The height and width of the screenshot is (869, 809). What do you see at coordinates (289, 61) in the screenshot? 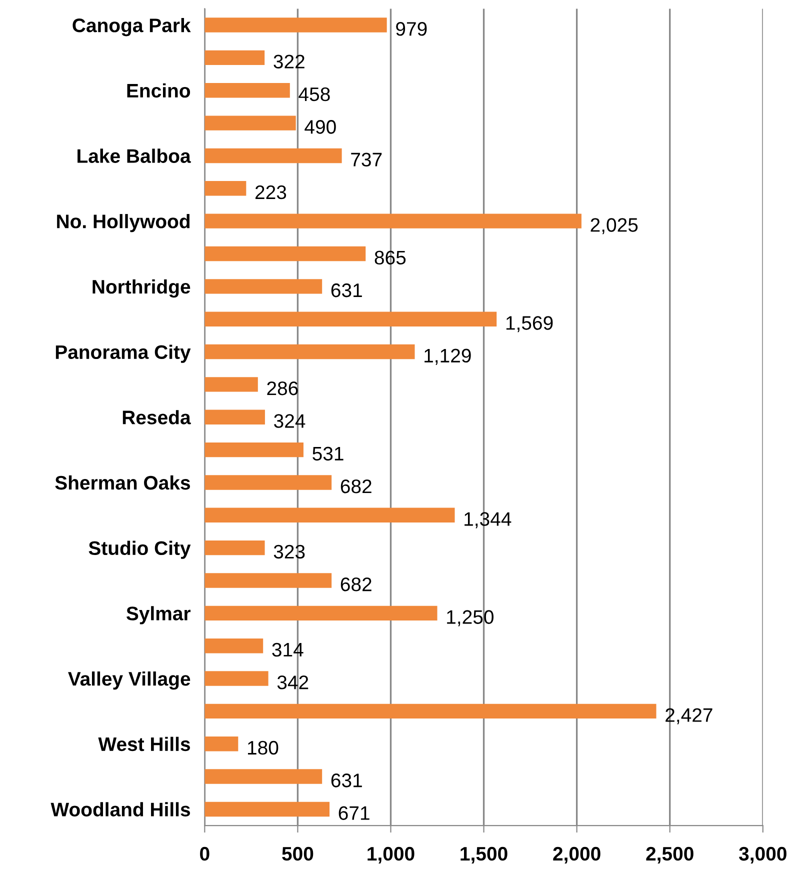
I see `data-label: 322` at bounding box center [289, 61].